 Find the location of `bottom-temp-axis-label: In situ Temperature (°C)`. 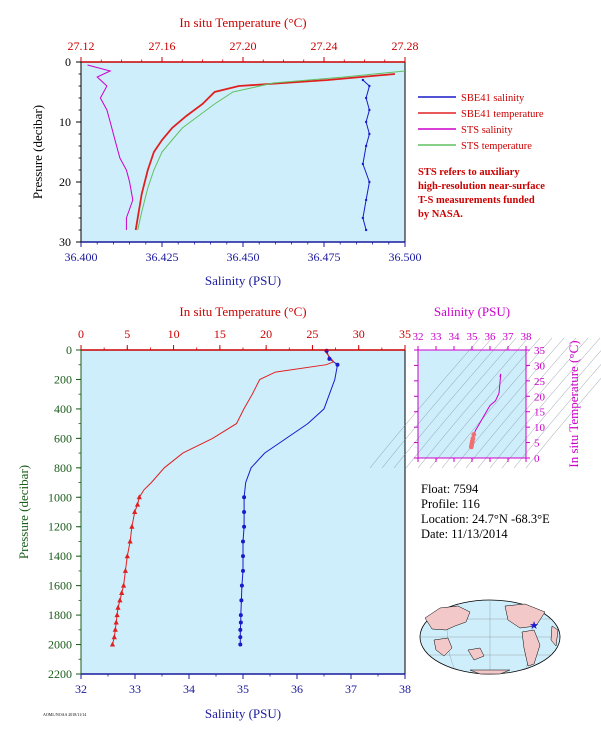

bottom-temp-axis-label: In situ Temperature (°C) is located at coordinates (242, 311).